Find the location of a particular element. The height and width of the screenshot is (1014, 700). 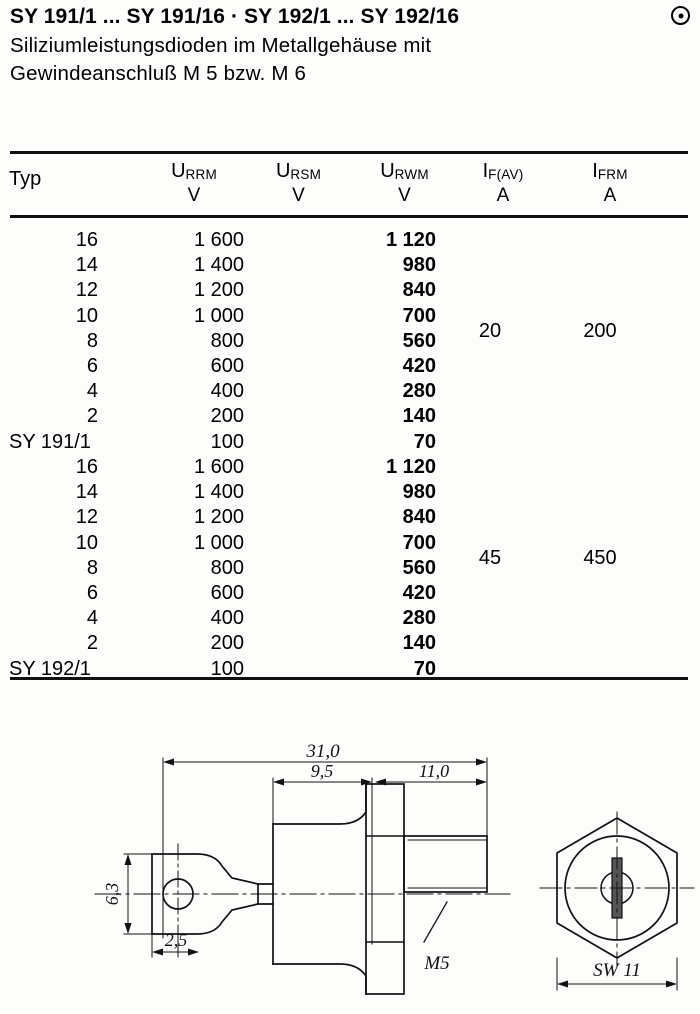

dim-text-total: 31,0 is located at coordinates (322, 751).